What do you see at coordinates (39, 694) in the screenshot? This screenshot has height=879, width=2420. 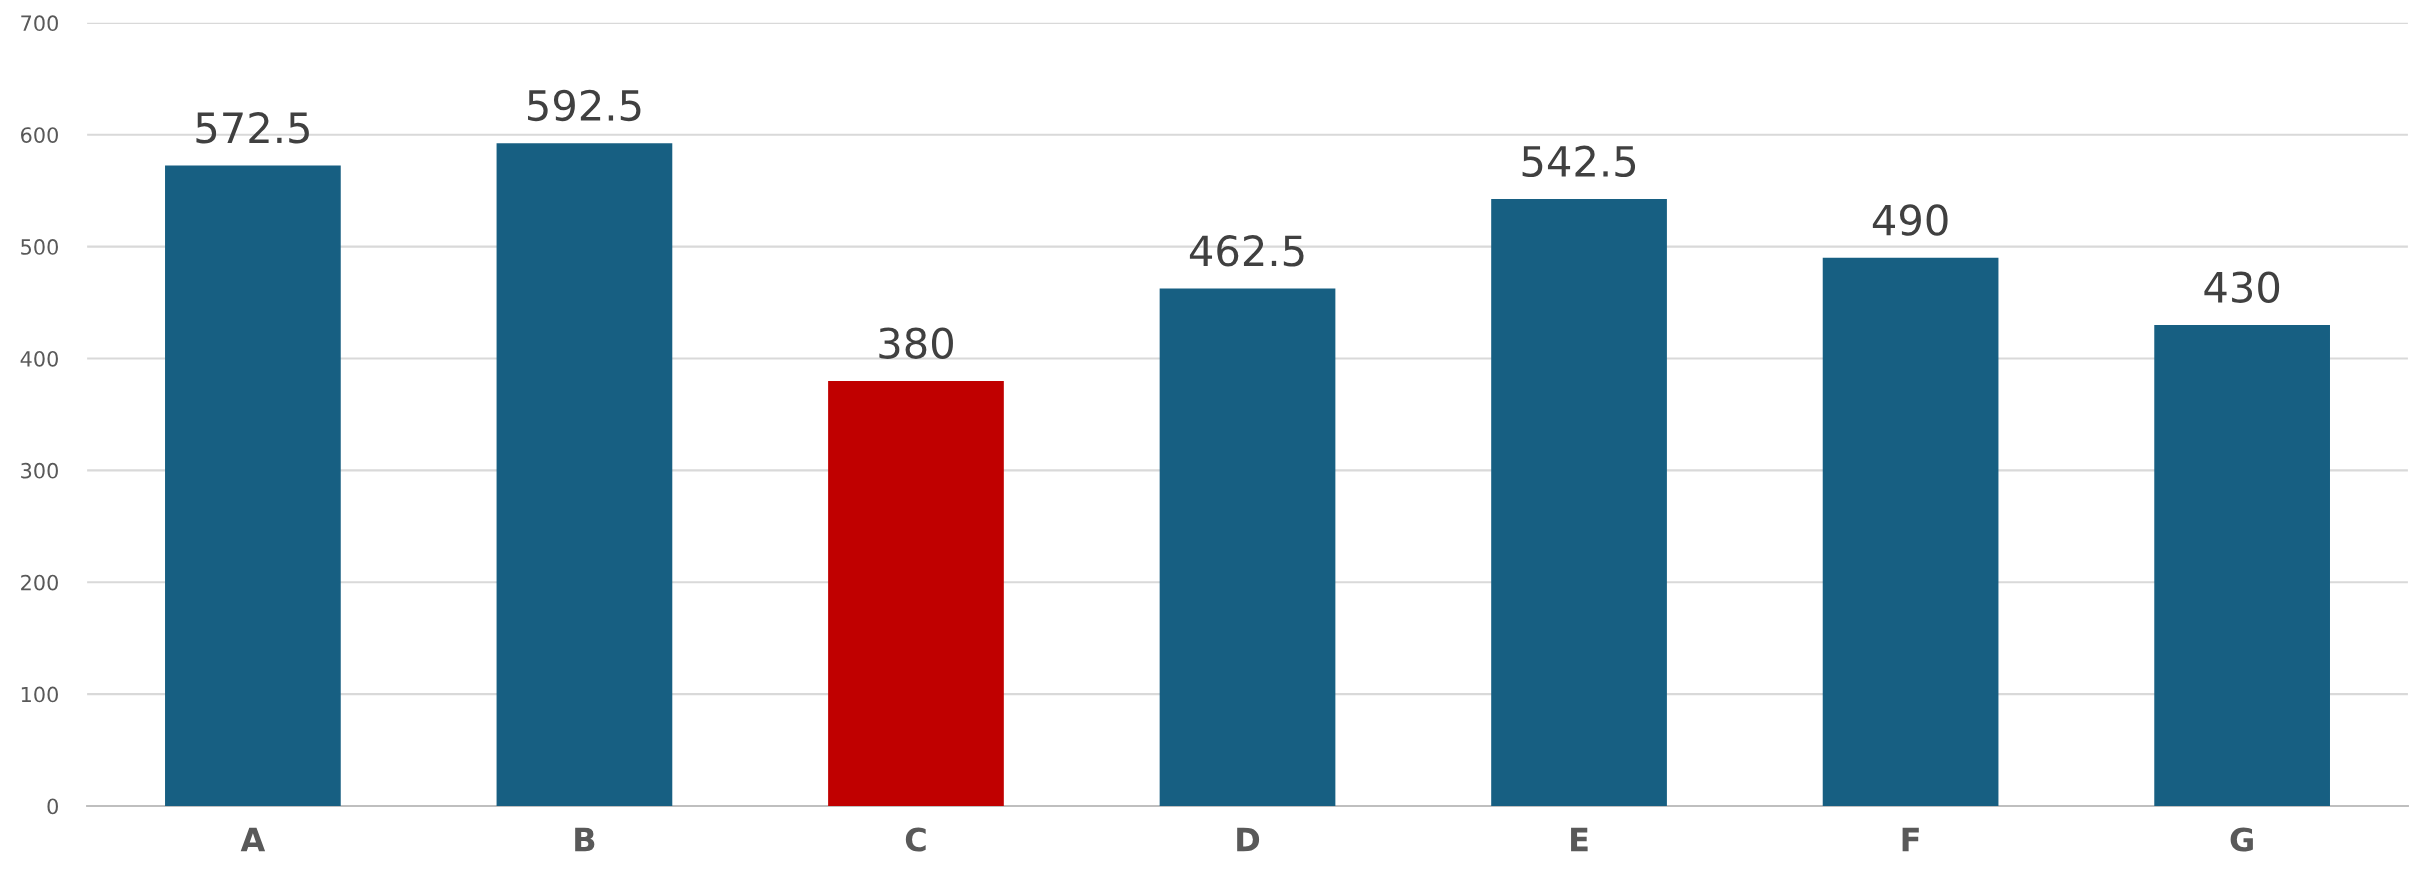 I see `y-tick-label: 100` at bounding box center [39, 694].